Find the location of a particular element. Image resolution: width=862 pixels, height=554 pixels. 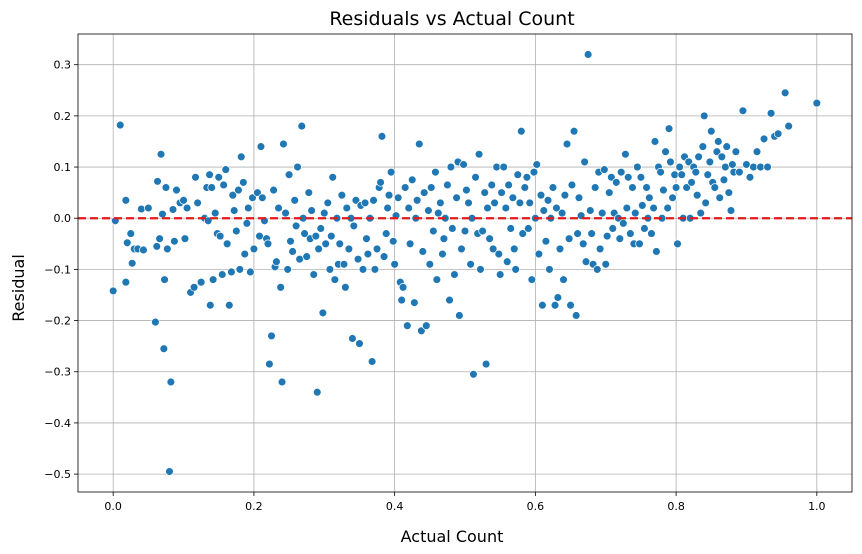

x-tick-label: 0.4 is located at coordinates (395, 506).